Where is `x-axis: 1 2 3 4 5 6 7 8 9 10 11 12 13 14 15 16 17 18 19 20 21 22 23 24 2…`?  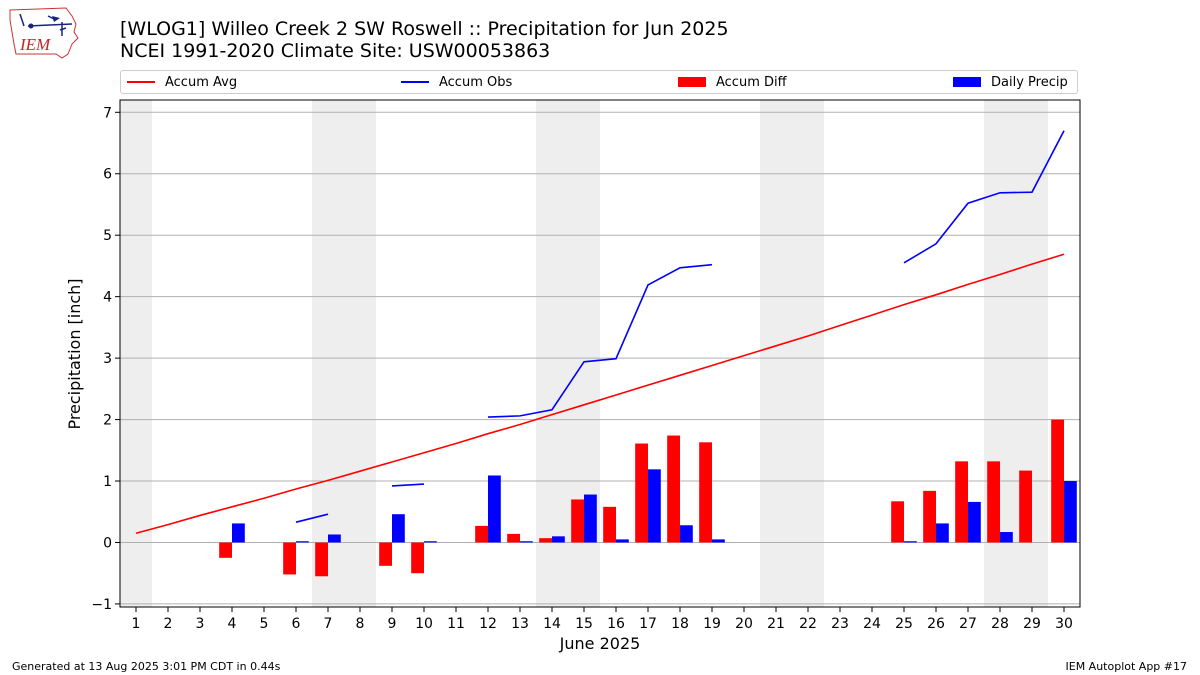 x-axis: 1 2 3 4 5 6 7 8 9 10 11 12 13 14 15 16 17 18 19 20 21 22 23 24 2… is located at coordinates (602, 619).